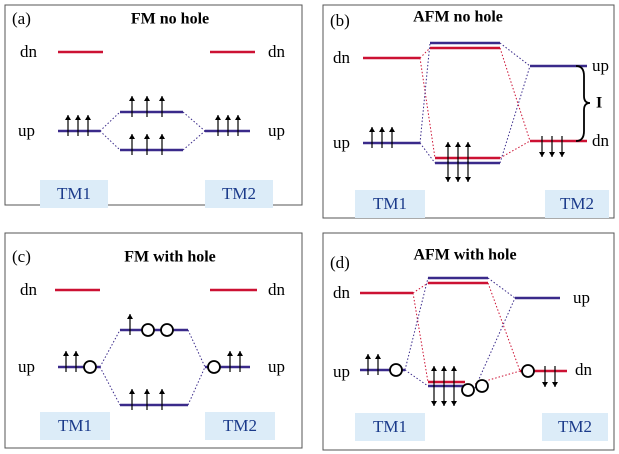 The image size is (619, 454). I want to click on panel-title: FM no hole, so click(170, 19).